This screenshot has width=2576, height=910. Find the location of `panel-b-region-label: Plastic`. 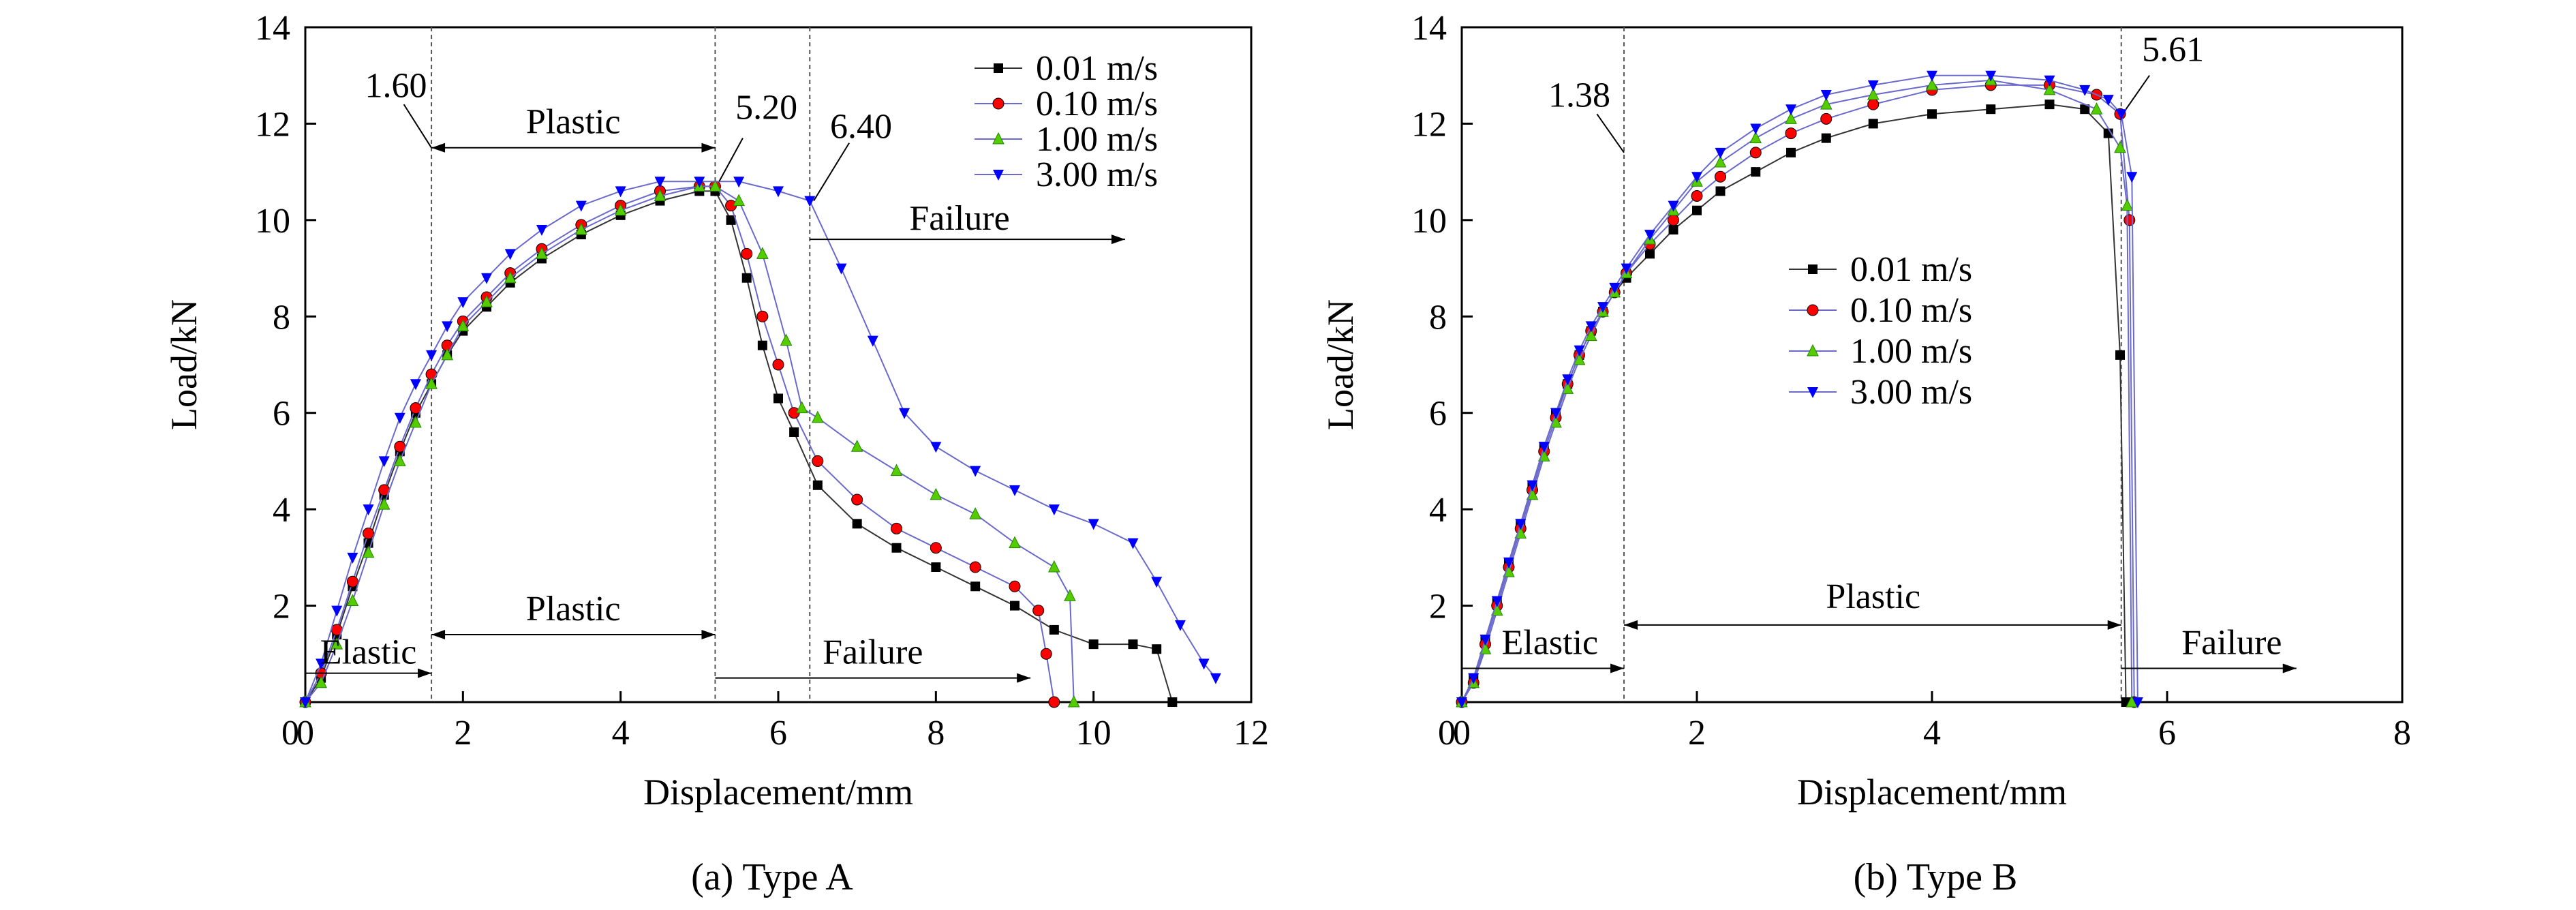

panel-b-region-label: Plastic is located at coordinates (1873, 596).